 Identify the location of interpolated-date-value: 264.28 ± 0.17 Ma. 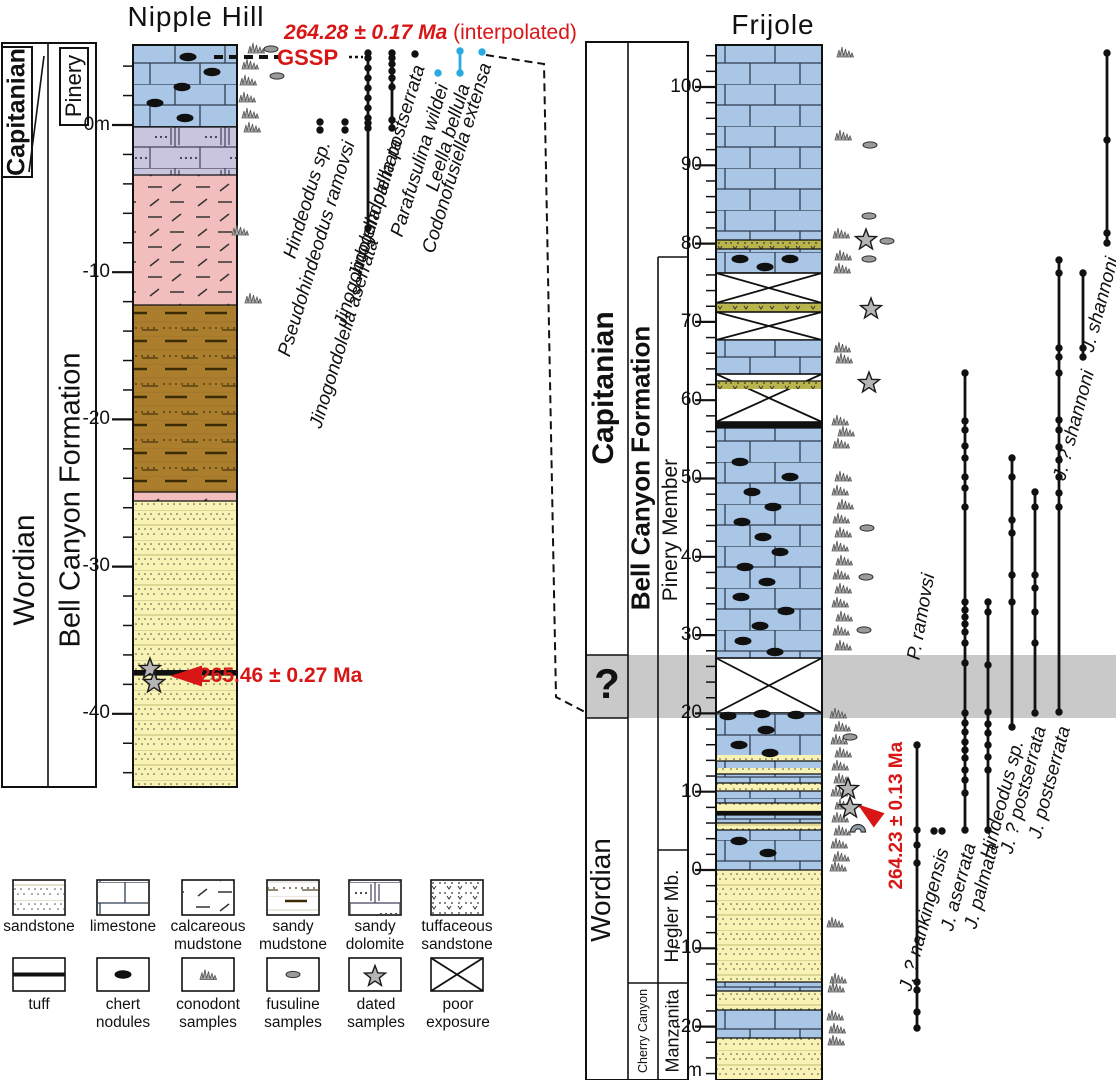
(366, 32).